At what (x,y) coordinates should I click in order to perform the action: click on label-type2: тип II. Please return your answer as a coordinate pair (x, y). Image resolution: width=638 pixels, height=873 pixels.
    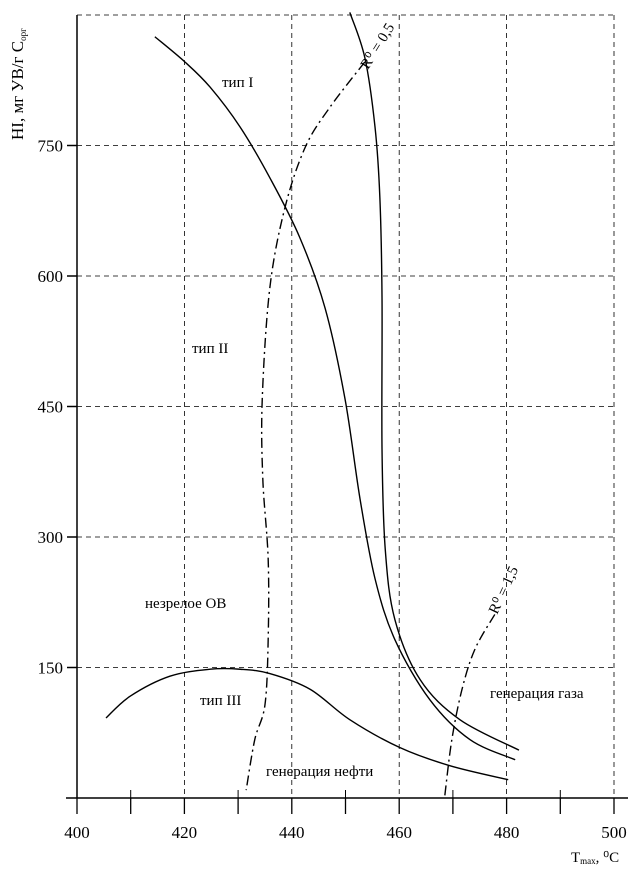
    Looking at the image, I should click on (210, 349).